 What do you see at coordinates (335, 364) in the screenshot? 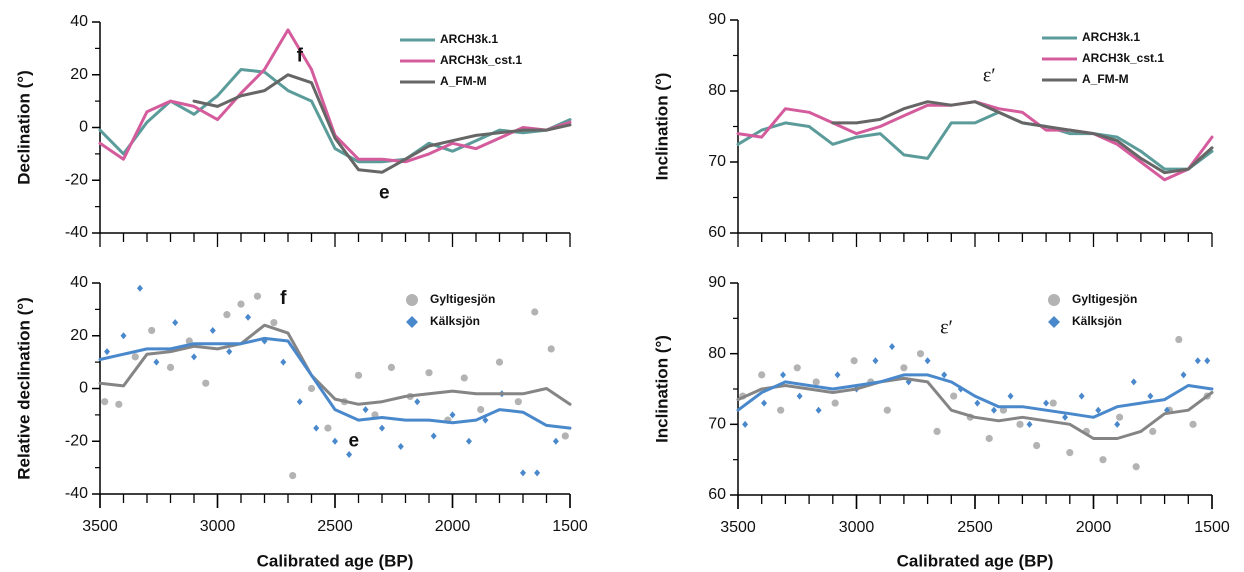
I see `fit-line` at bounding box center [335, 364].